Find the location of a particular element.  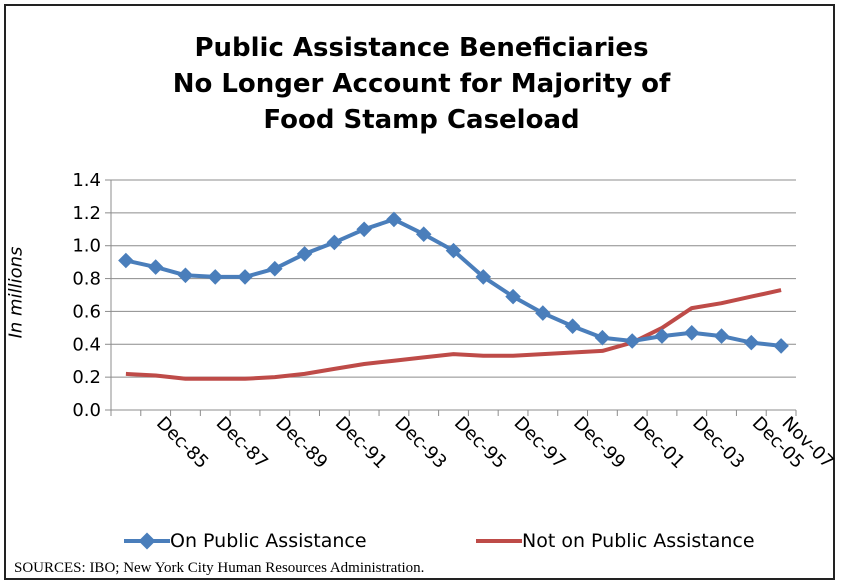

x-tick-label: Dec-03 is located at coordinates (718, 443).